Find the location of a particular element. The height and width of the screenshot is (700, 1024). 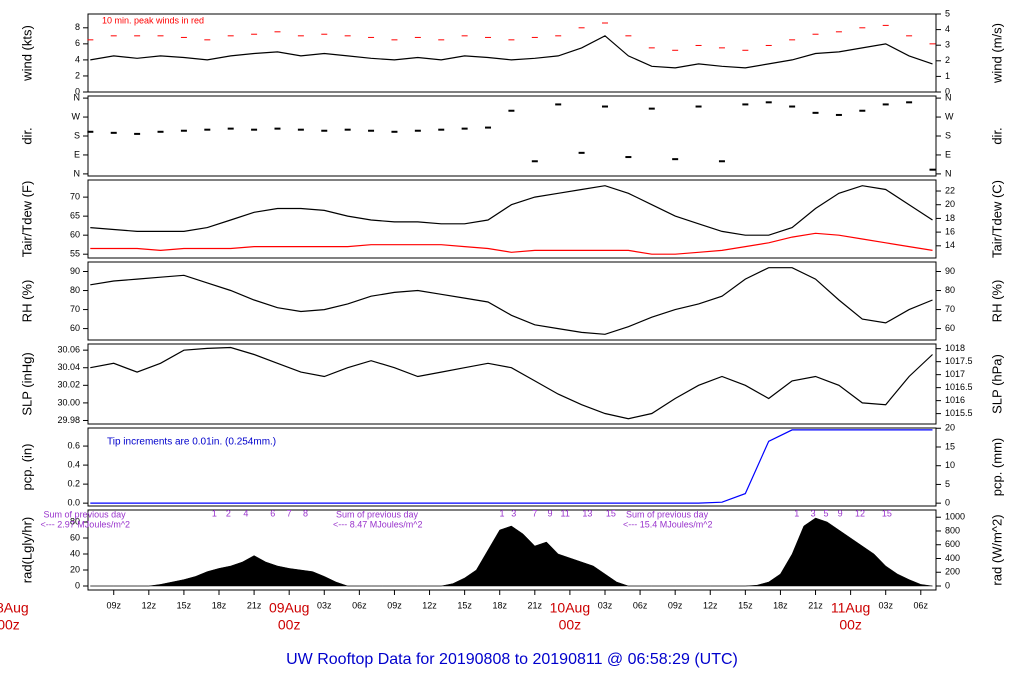

y-tick-label: 16 is located at coordinates (950, 231).